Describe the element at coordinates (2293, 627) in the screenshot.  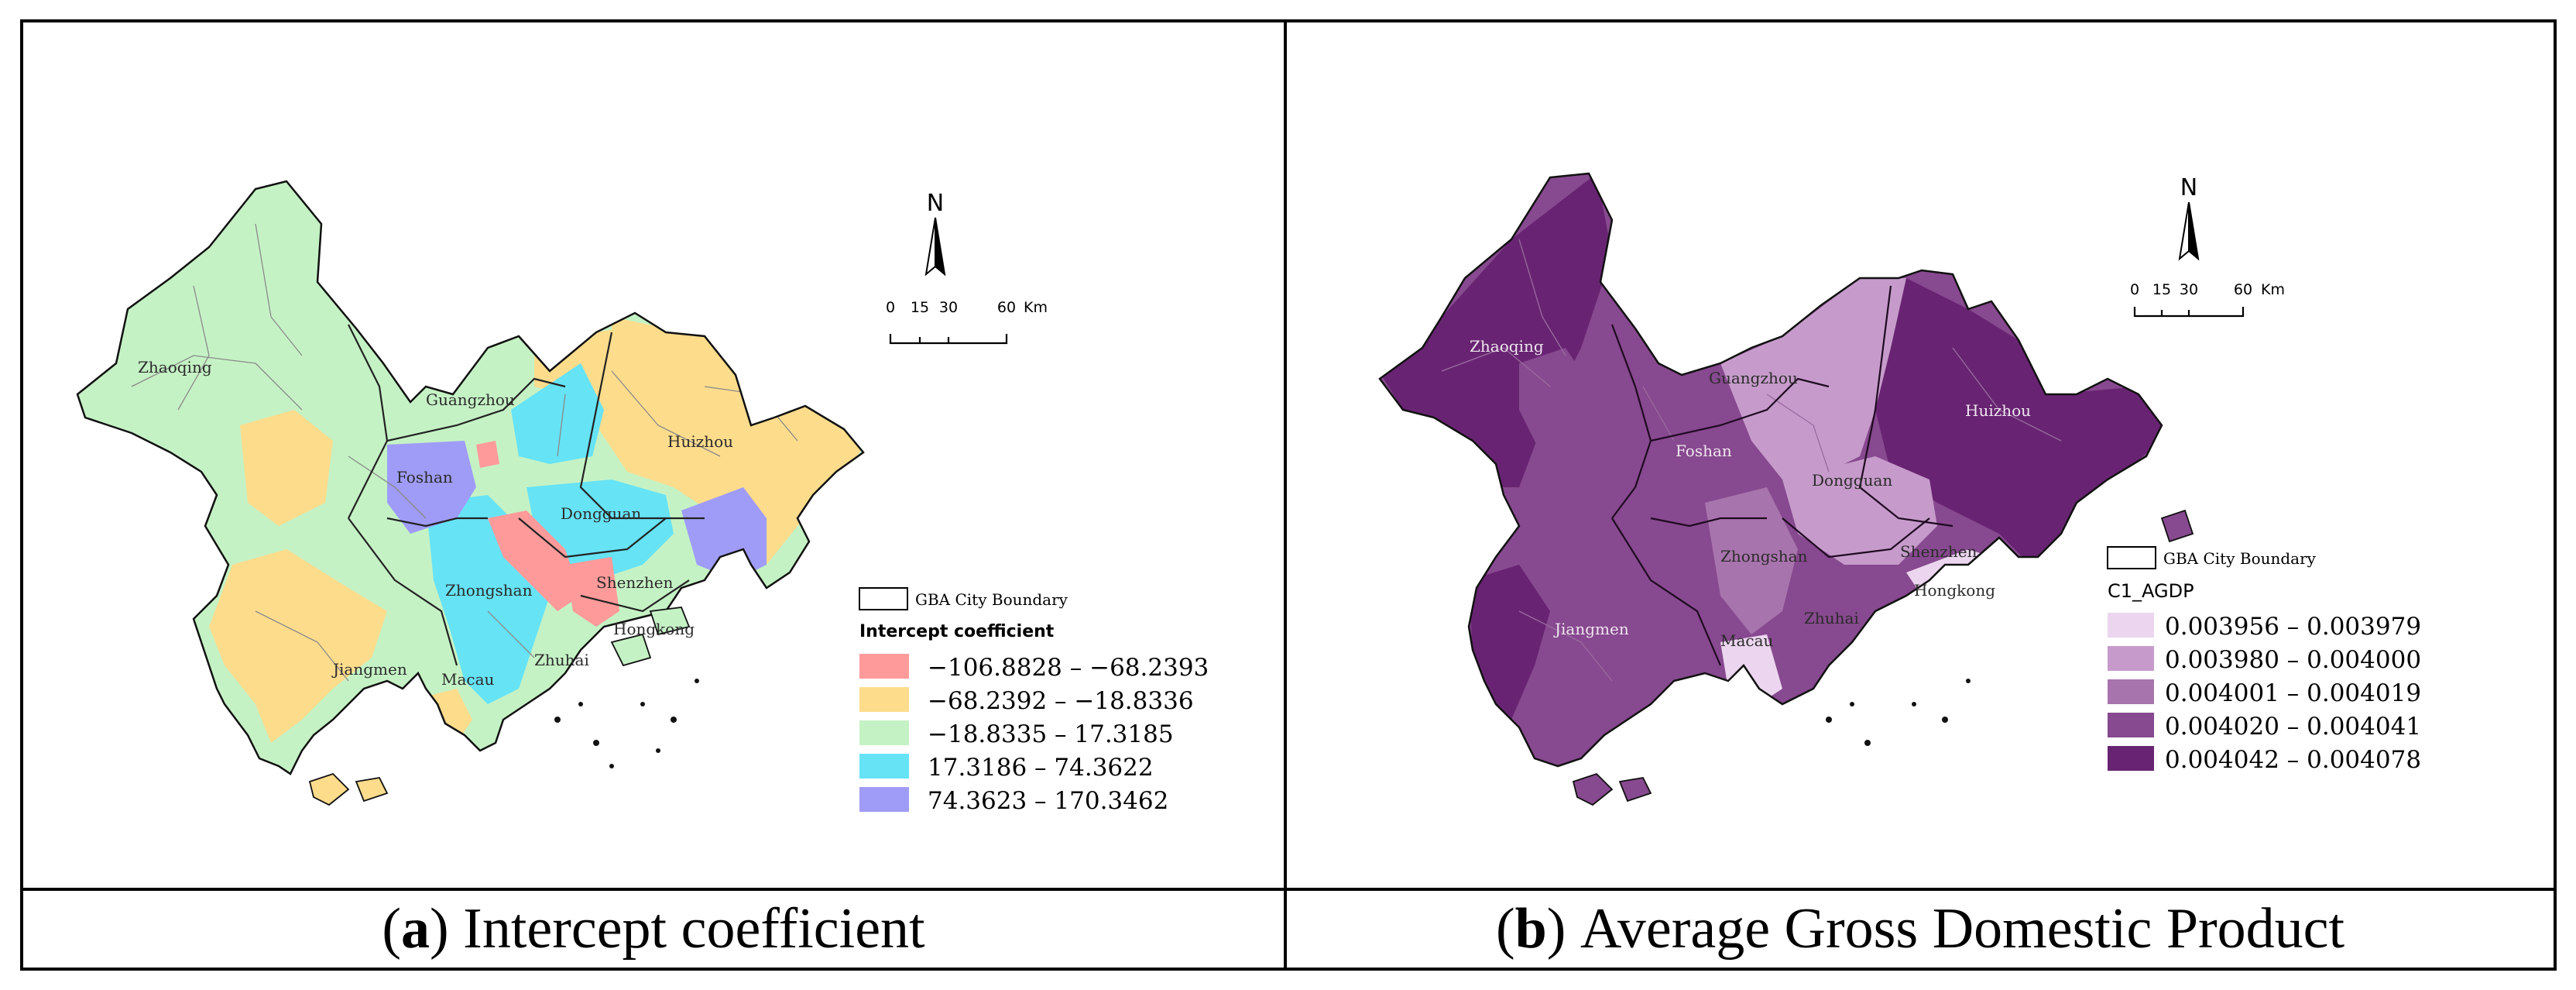
I see `legend-label-0: 0.003956 – 0.003979` at that location.